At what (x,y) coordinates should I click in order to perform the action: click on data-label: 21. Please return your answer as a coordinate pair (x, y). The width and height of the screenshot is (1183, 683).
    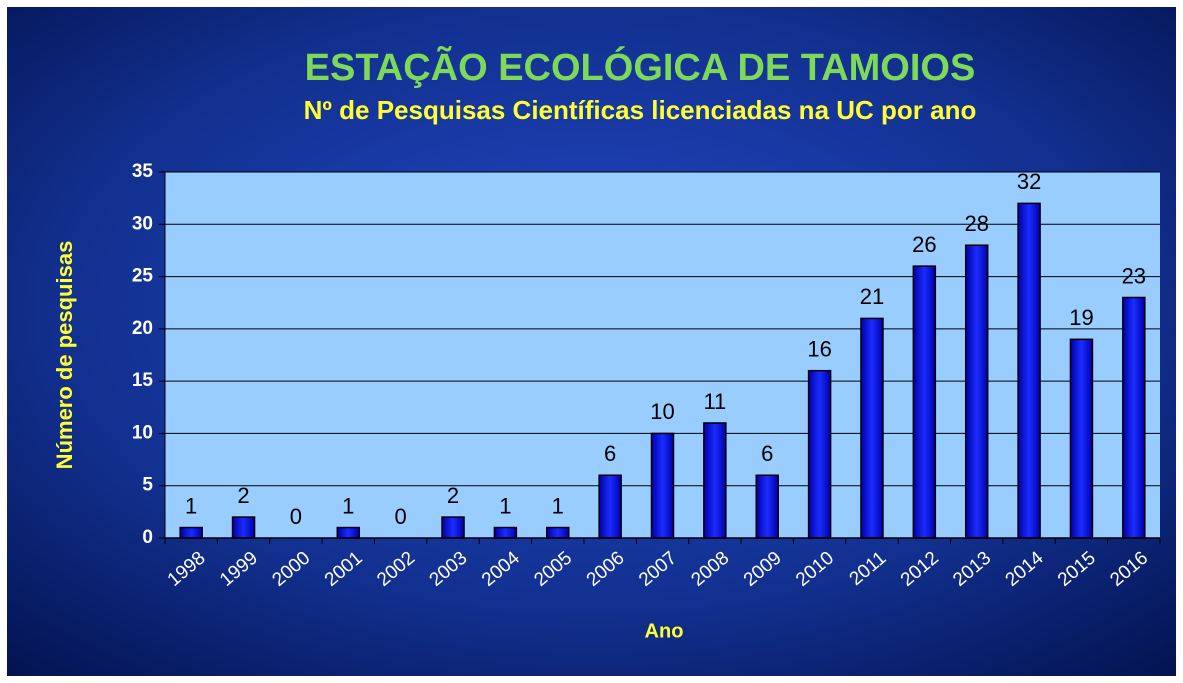
    Looking at the image, I should click on (872, 296).